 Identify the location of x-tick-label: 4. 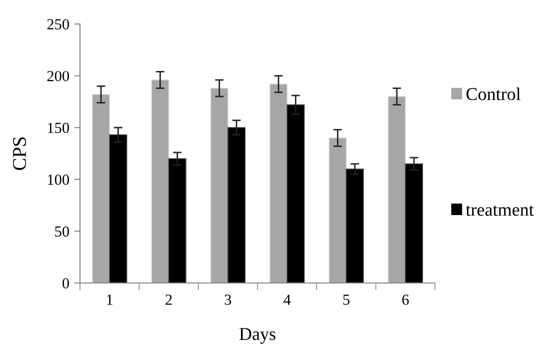
(287, 299).